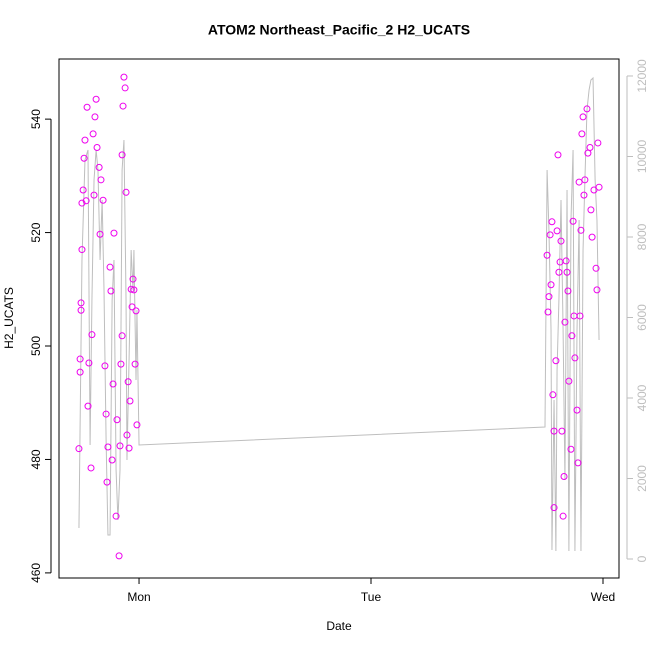  Describe the element at coordinates (642, 156) in the screenshot. I see `y2-tick-label: 10000` at that location.